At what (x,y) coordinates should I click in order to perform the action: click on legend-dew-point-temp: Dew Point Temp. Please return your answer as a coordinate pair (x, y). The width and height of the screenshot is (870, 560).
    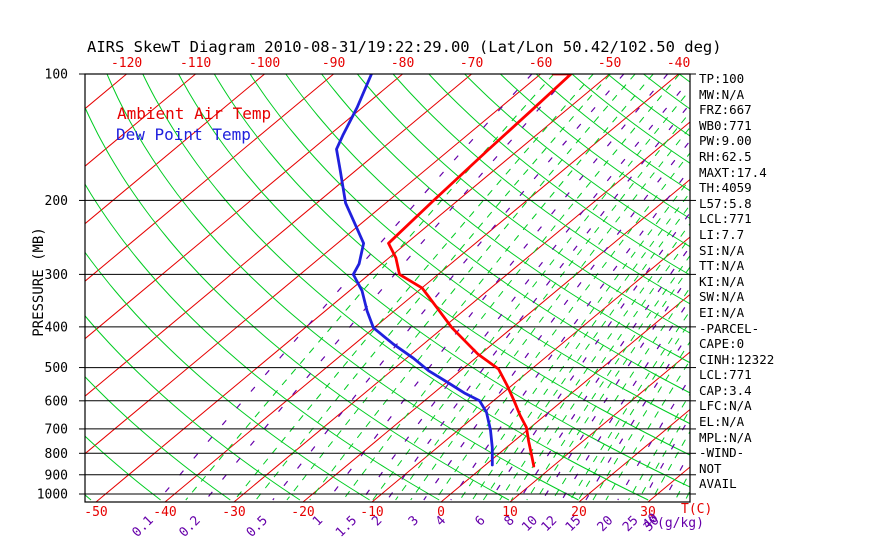
    Looking at the image, I should click on (183, 134).